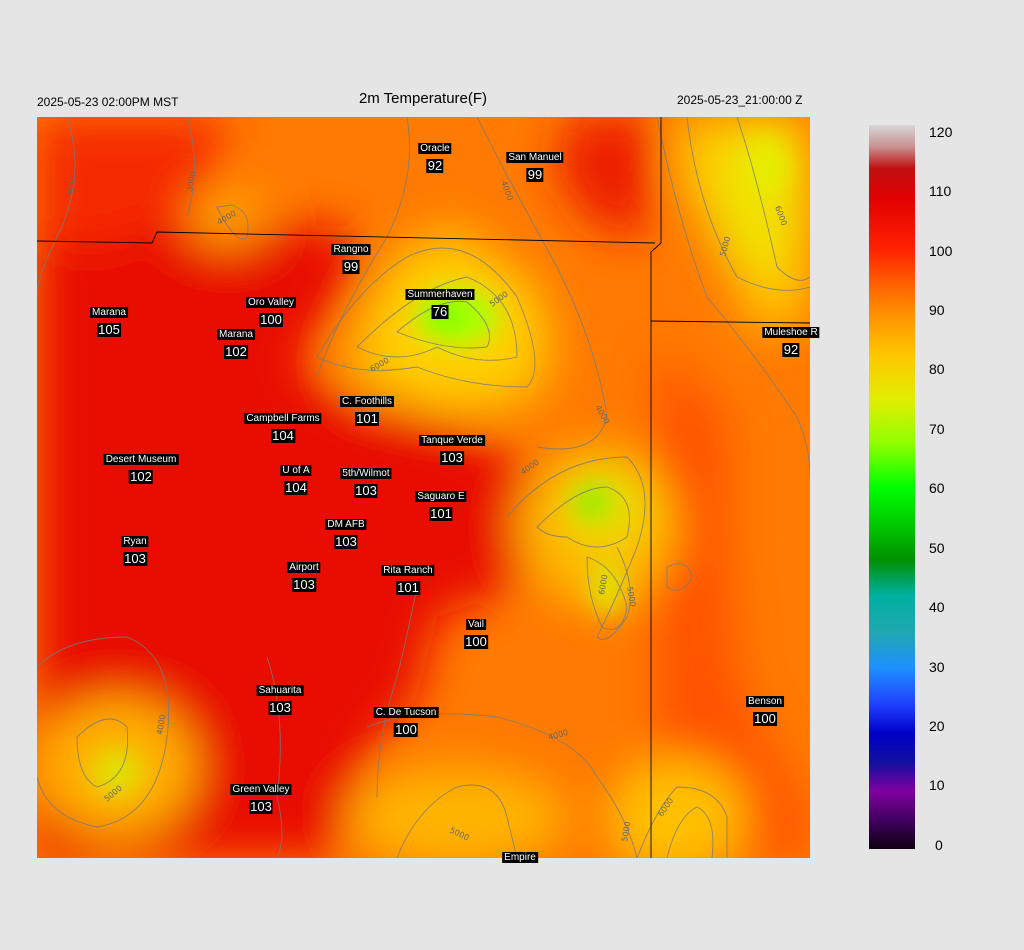  Describe the element at coordinates (366, 473) in the screenshot. I see `station-name: 5th/Wilmot` at that location.